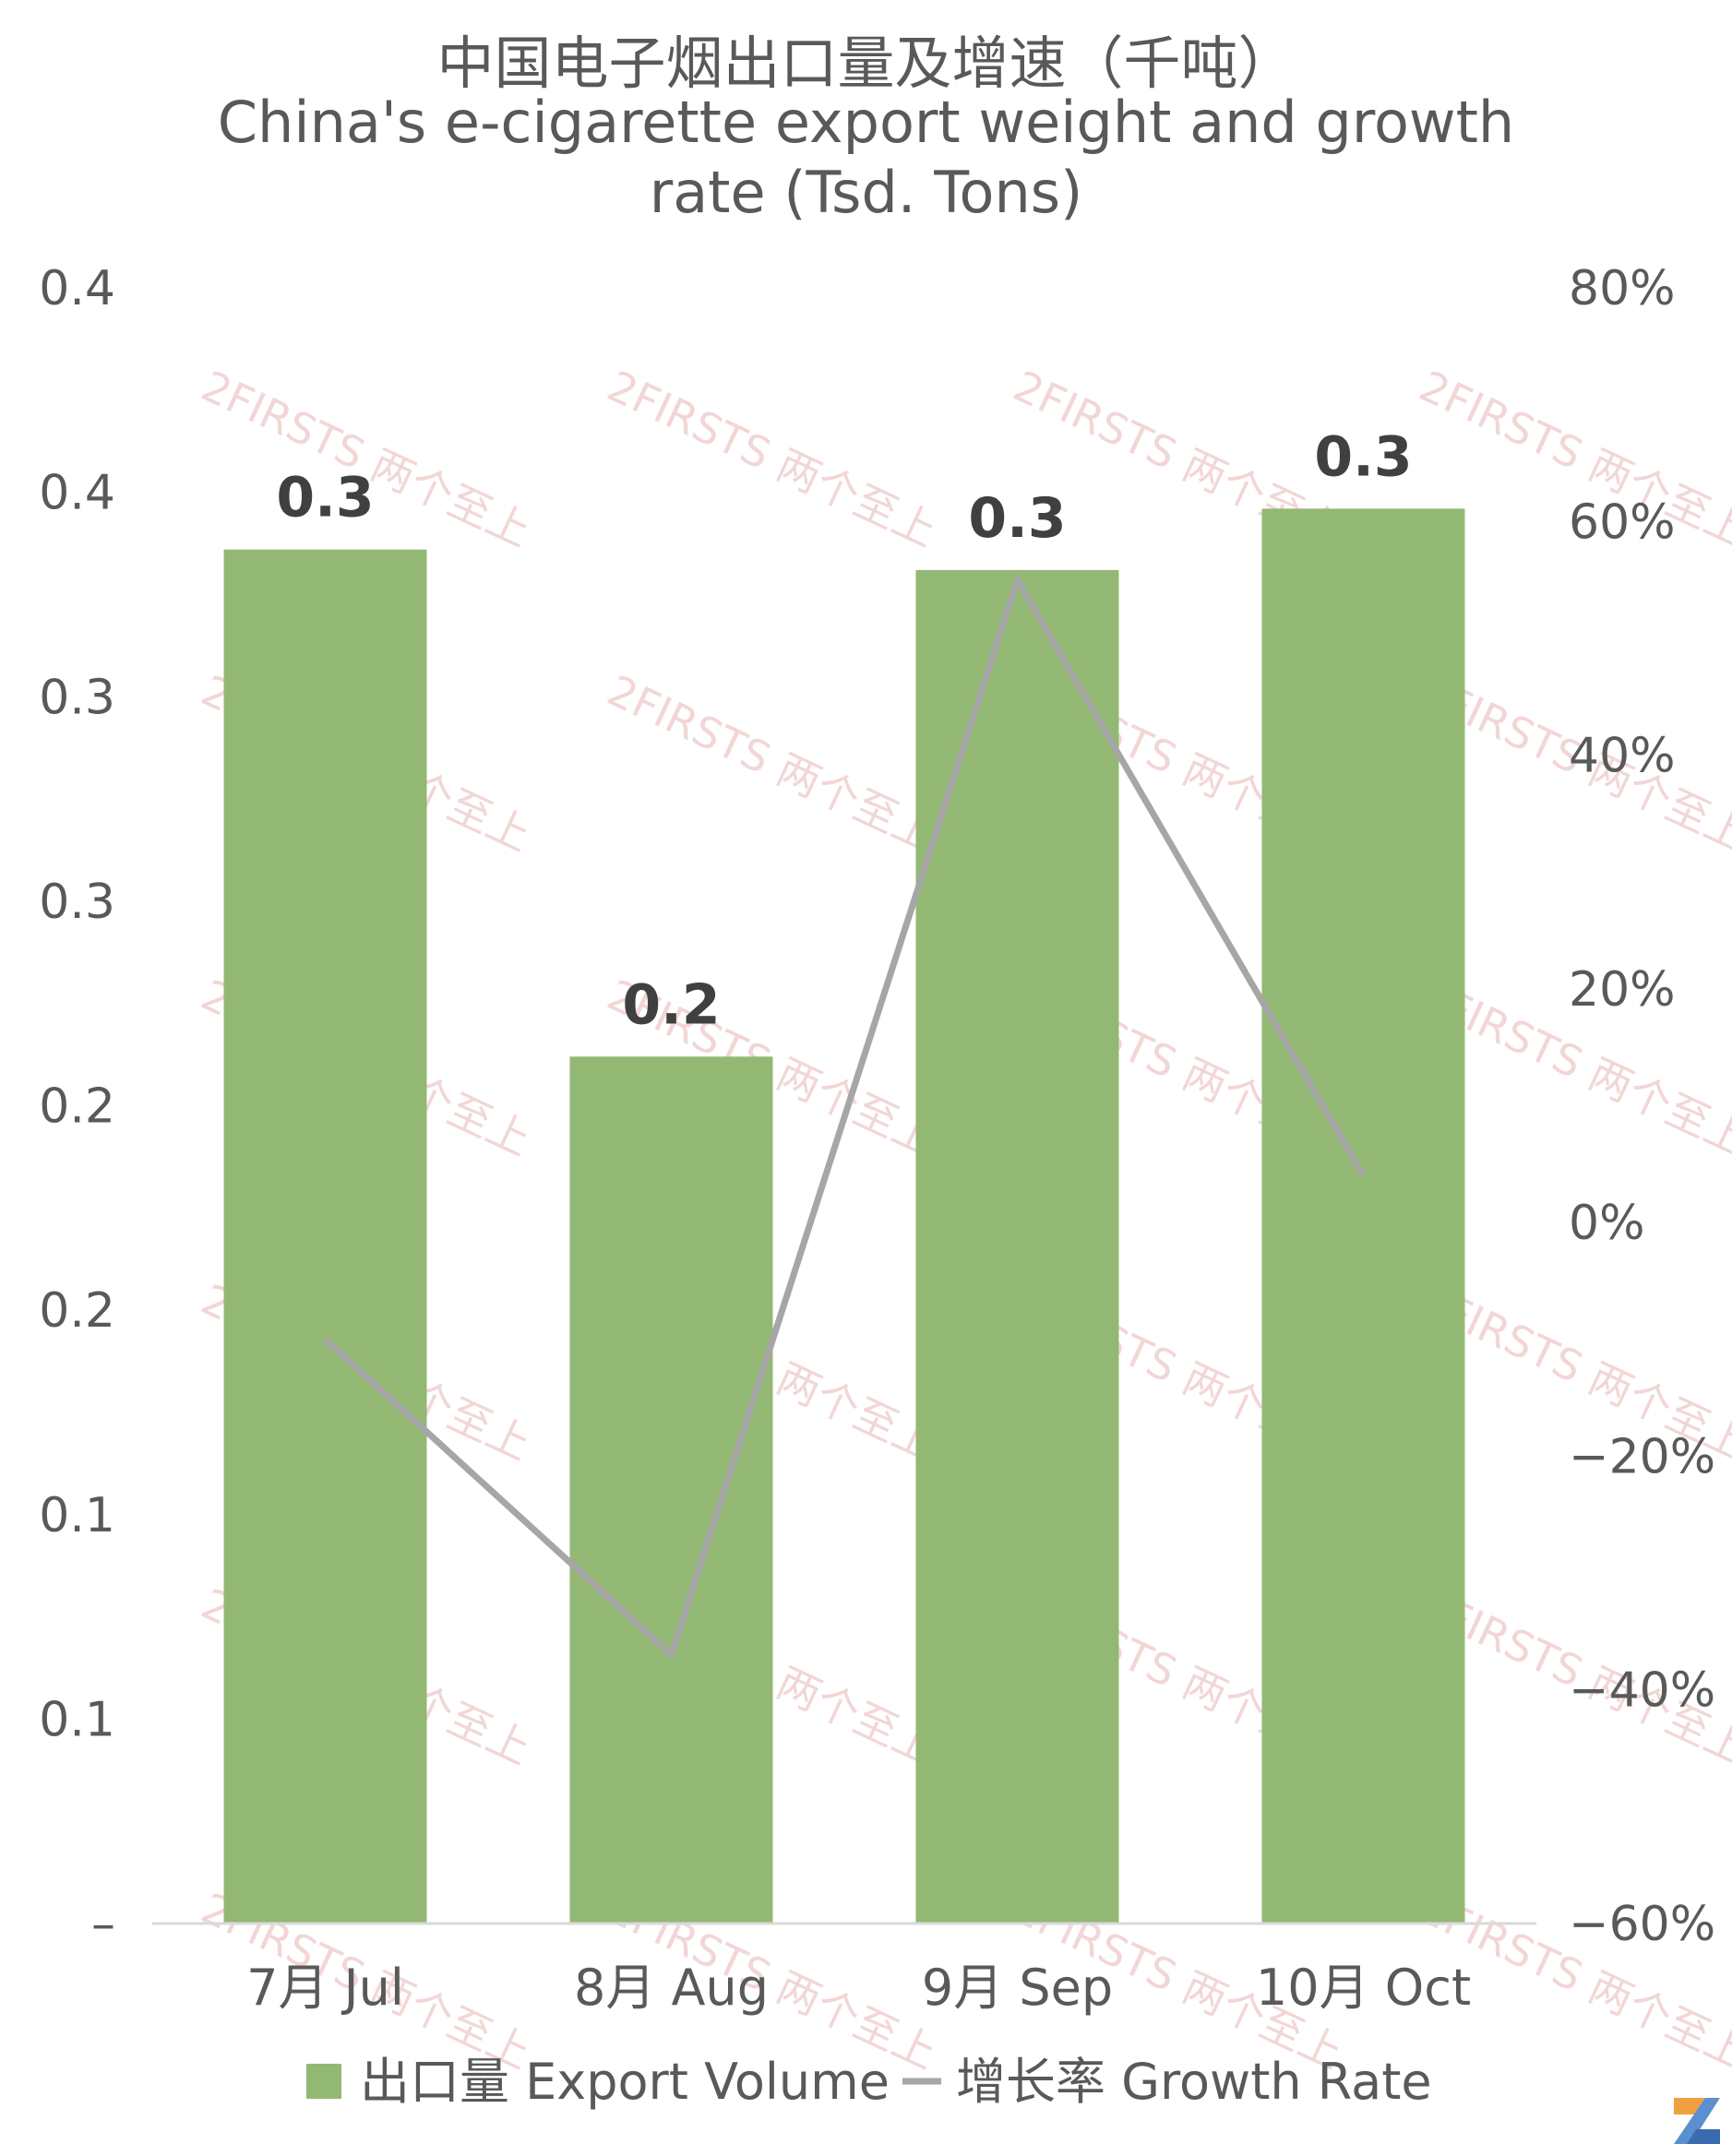  Describe the element at coordinates (1607, 1223) in the screenshot. I see `y-right-tick-label: 0%` at that location.